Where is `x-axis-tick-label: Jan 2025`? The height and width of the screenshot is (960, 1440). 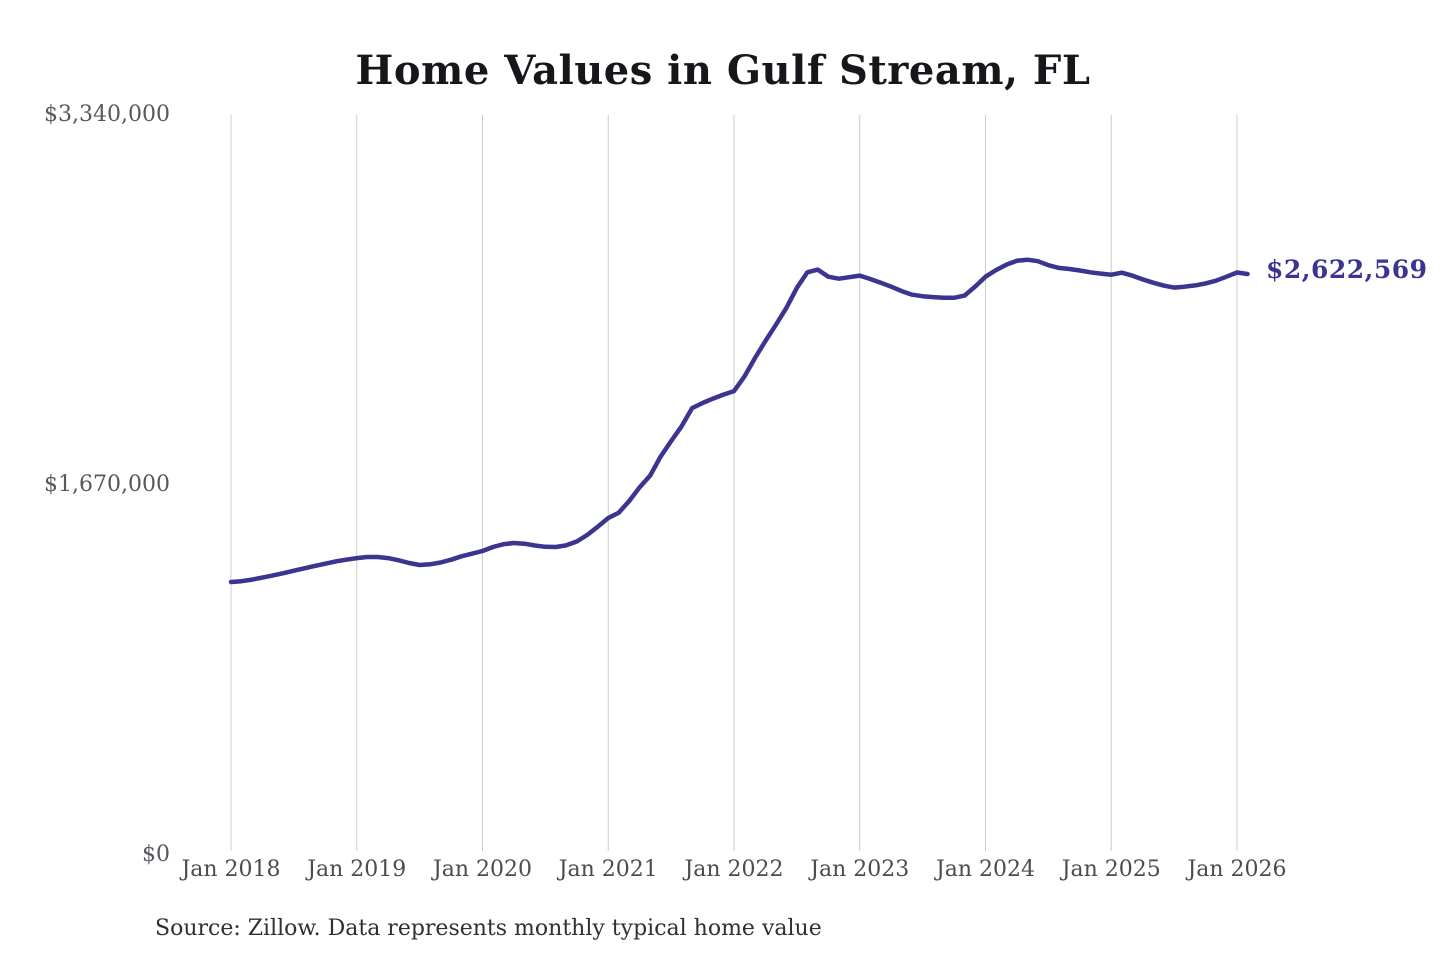
x-axis-tick-label: Jan 2025 is located at coordinates (1111, 869).